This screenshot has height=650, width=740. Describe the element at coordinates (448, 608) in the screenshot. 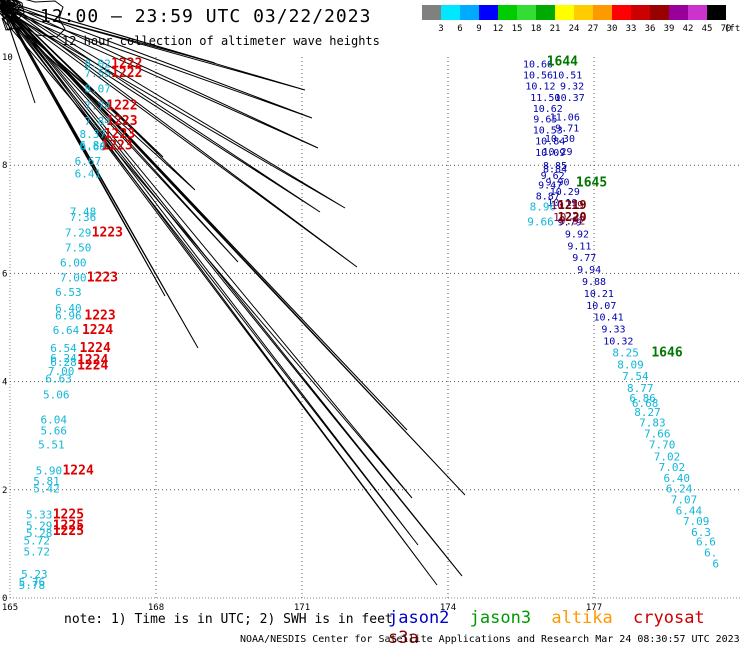

I see `x-tick-label: 174` at that location.